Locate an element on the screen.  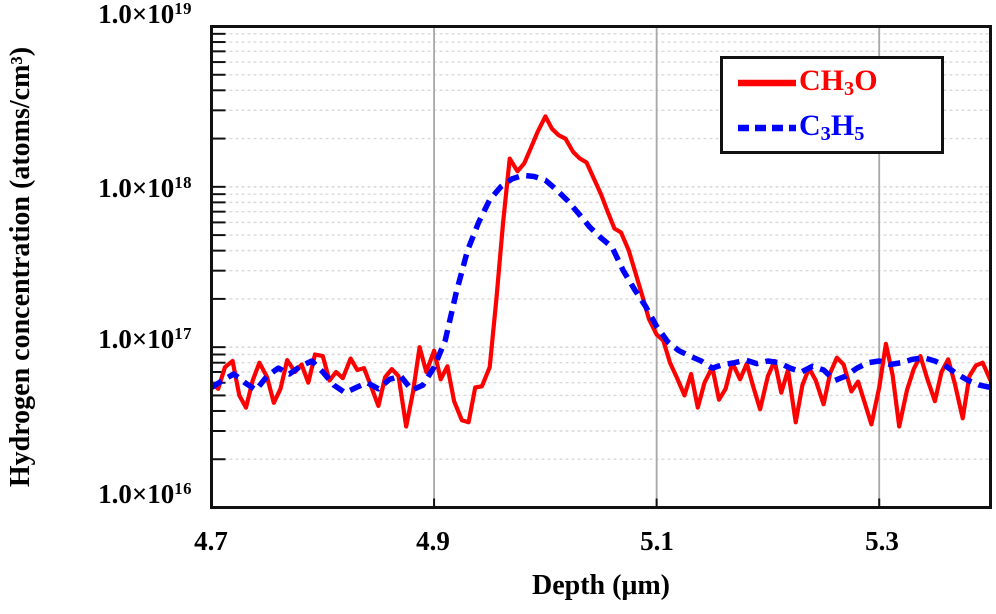
legend-box: CH3O C3H5 is located at coordinates (832, 105).